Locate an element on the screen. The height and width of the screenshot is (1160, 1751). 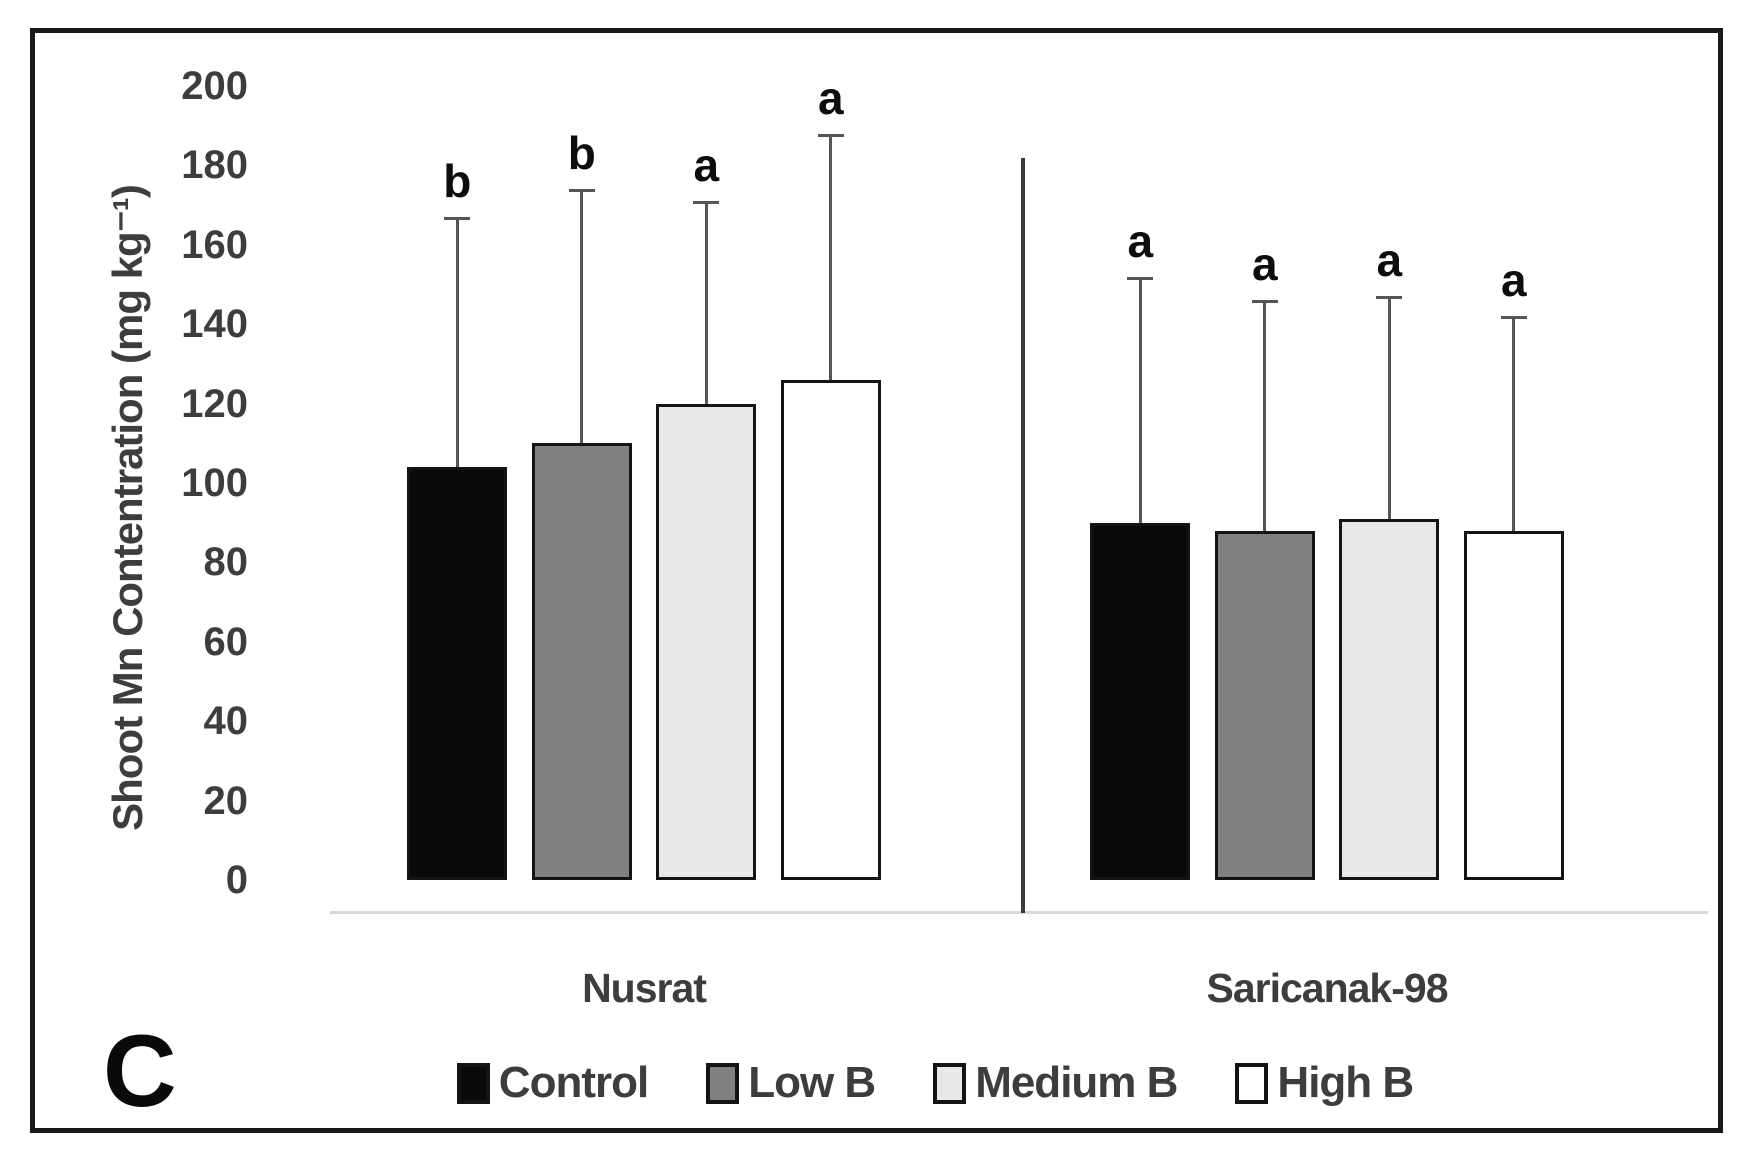
legend-item-Medium B: Medium B is located at coordinates (1055, 1083).